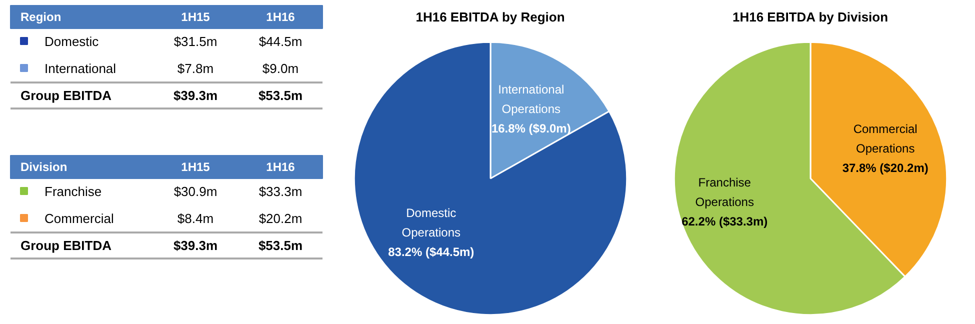  I want to click on category-label: Commercial, so click(79, 218).